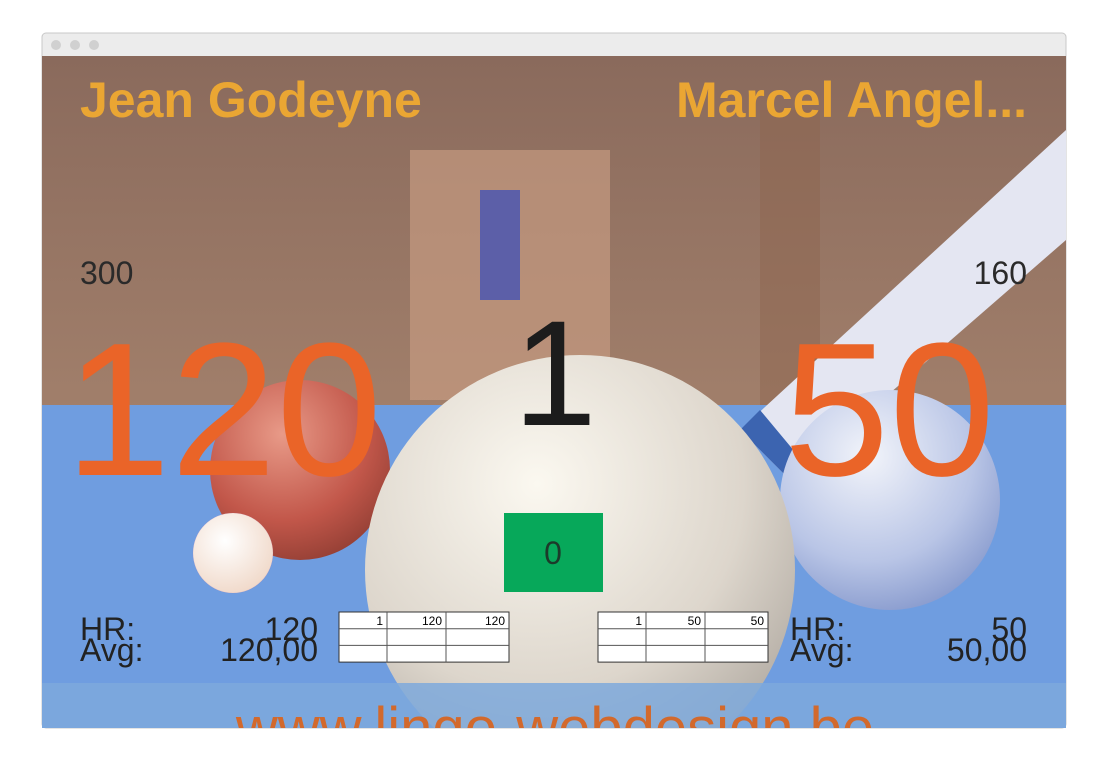 This screenshot has height=779, width=1108. I want to click on inning: 1, so click(554, 373).